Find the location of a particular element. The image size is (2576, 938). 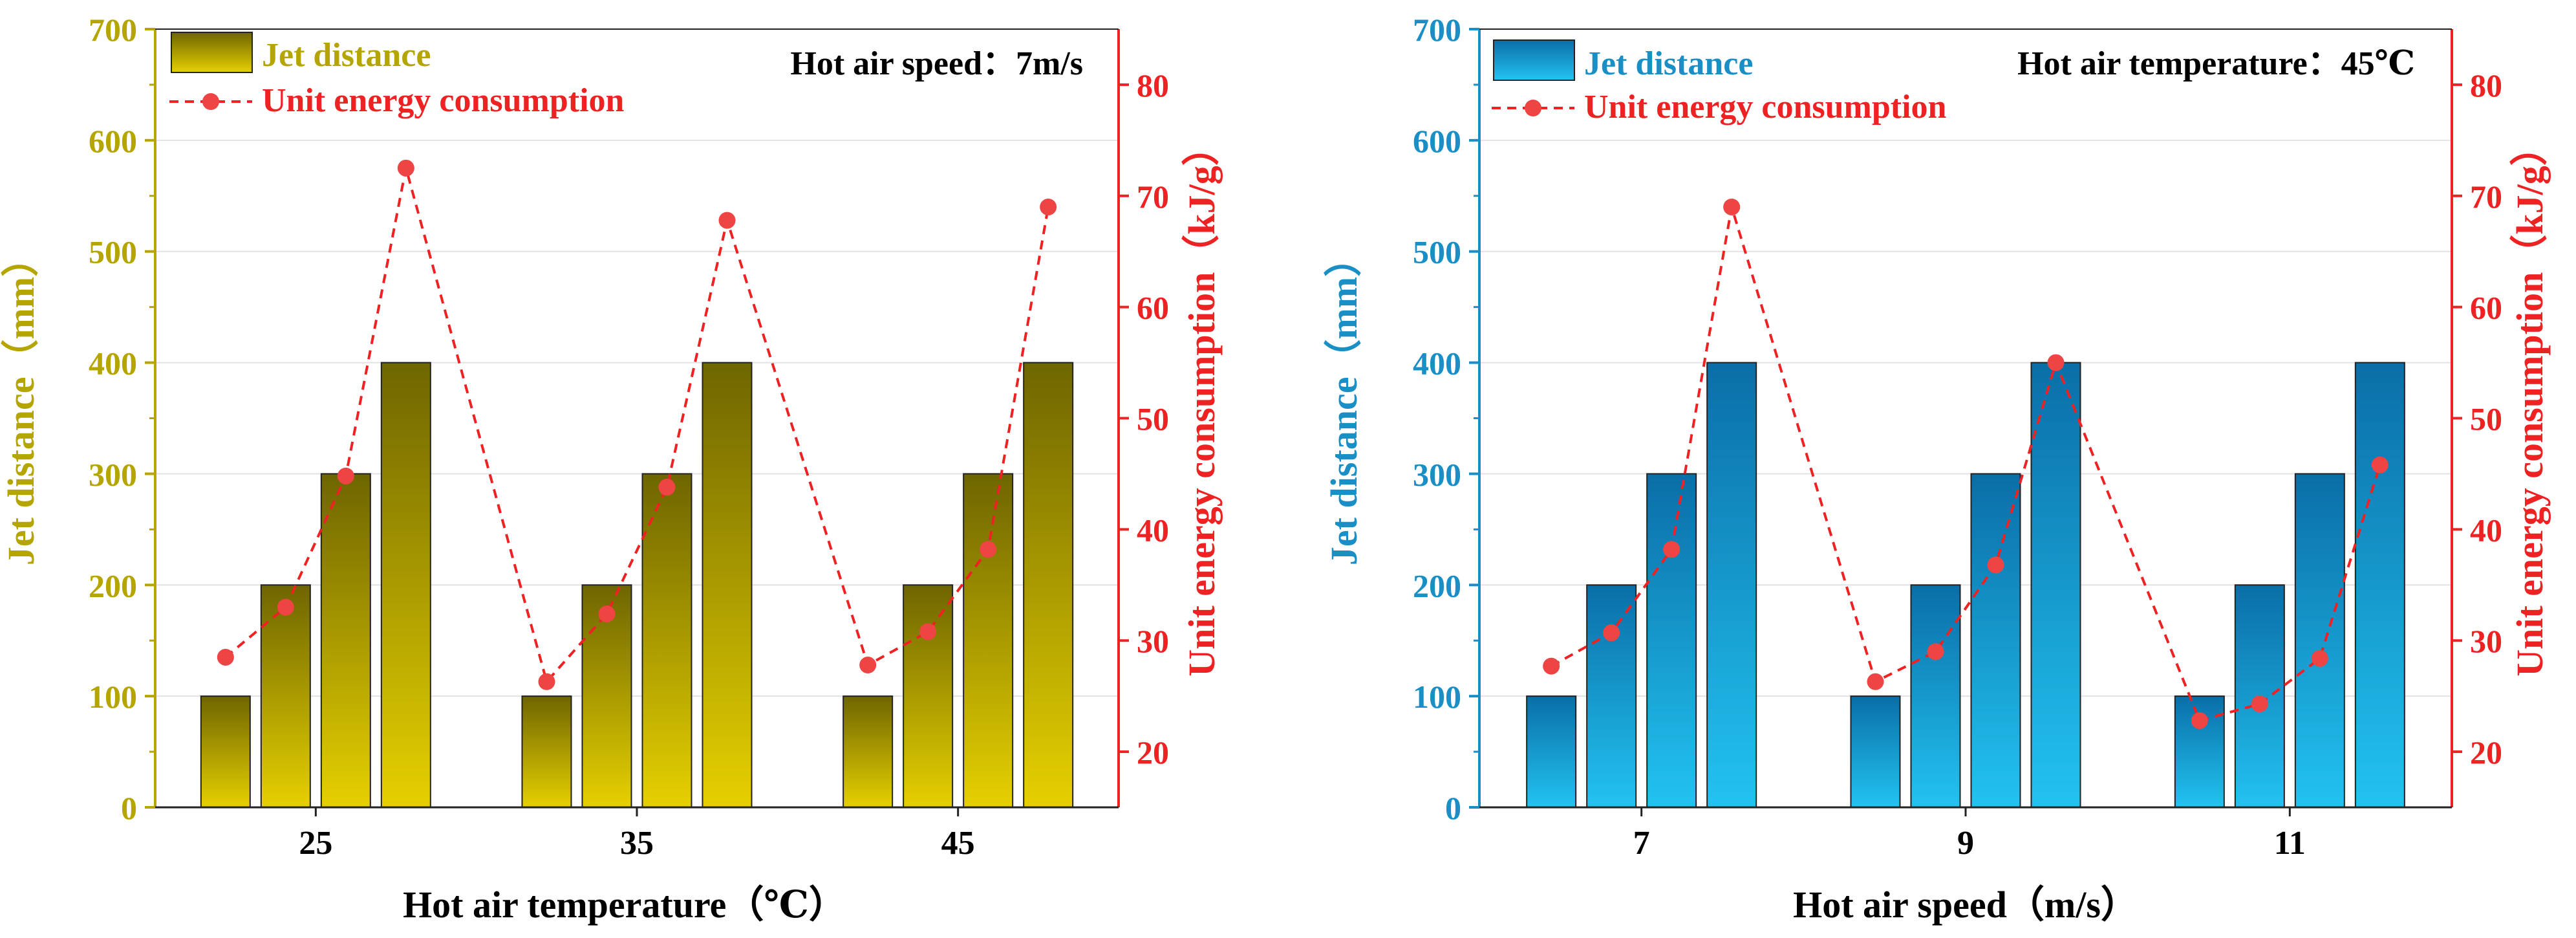

chart-right-annotation: Hot air temperature：45℃ is located at coordinates (2216, 63).